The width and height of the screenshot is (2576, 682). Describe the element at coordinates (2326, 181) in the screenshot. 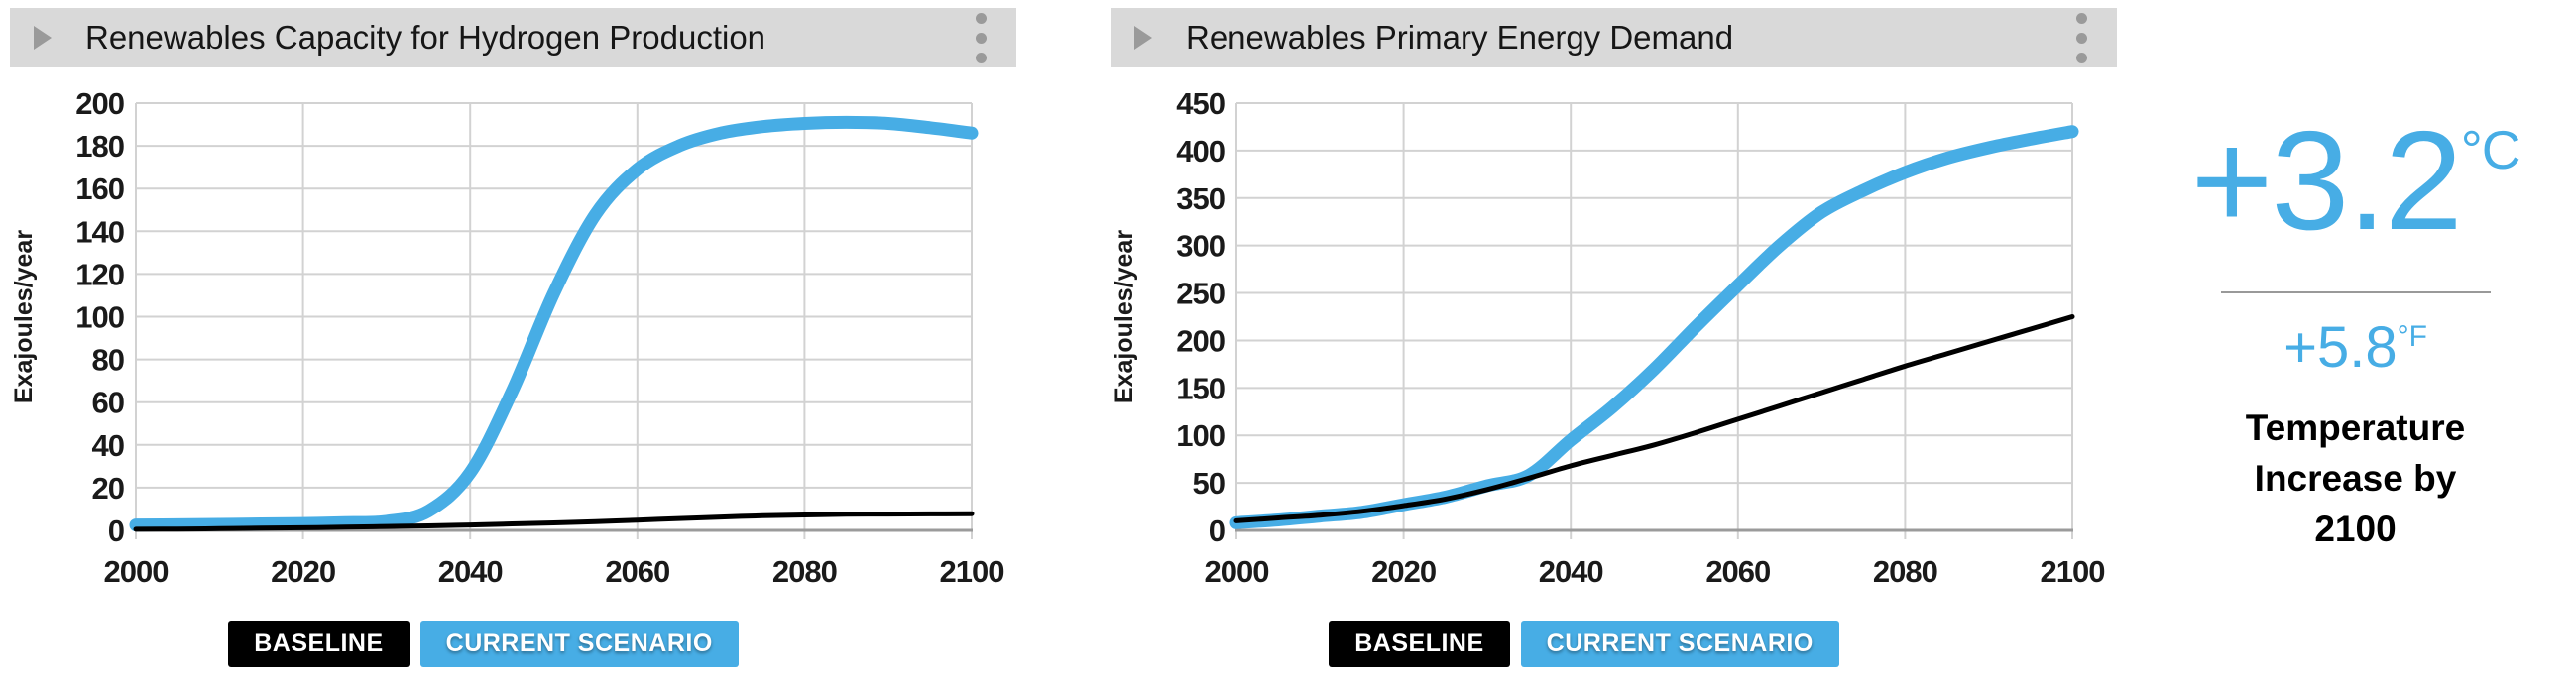

I see `temperature-celsius-value: +3.2` at that location.